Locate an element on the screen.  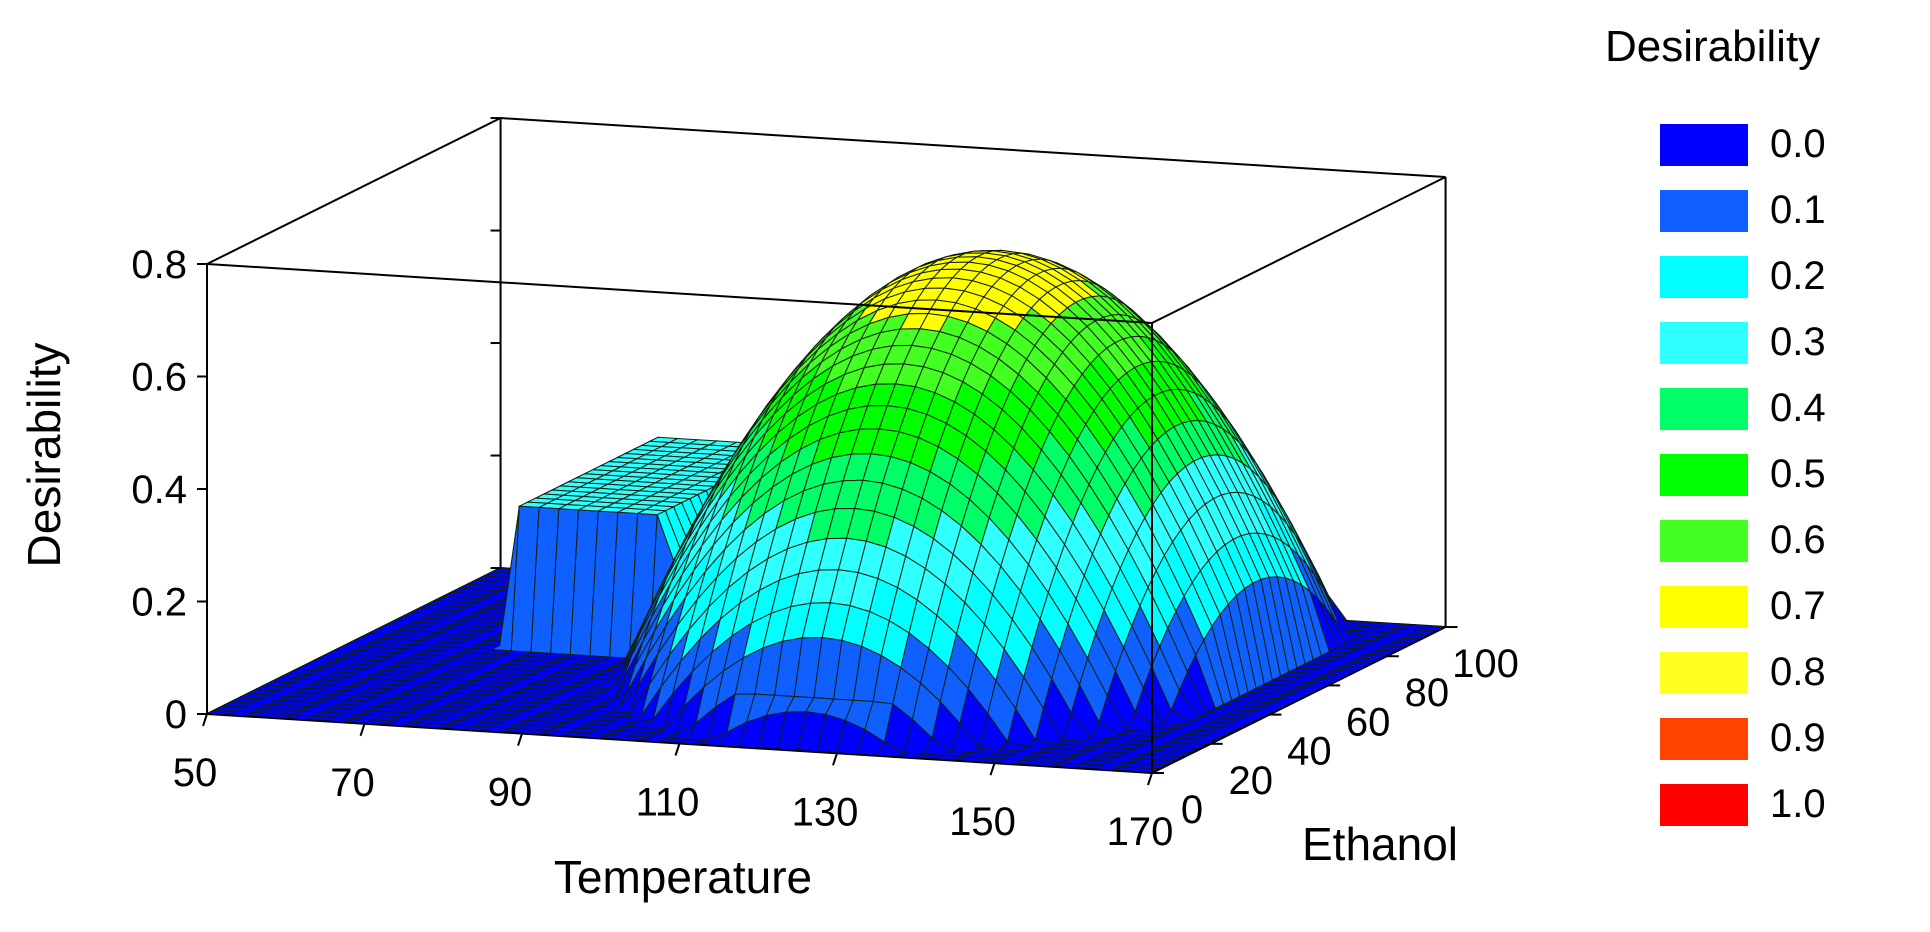
y-tick-label: 40 is located at coordinates (1309, 752).